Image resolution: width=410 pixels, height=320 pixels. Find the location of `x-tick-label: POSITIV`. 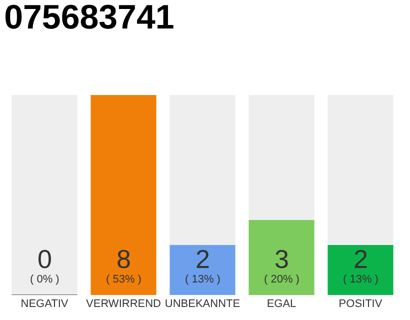

x-tick-label: POSITIV is located at coordinates (360, 304).